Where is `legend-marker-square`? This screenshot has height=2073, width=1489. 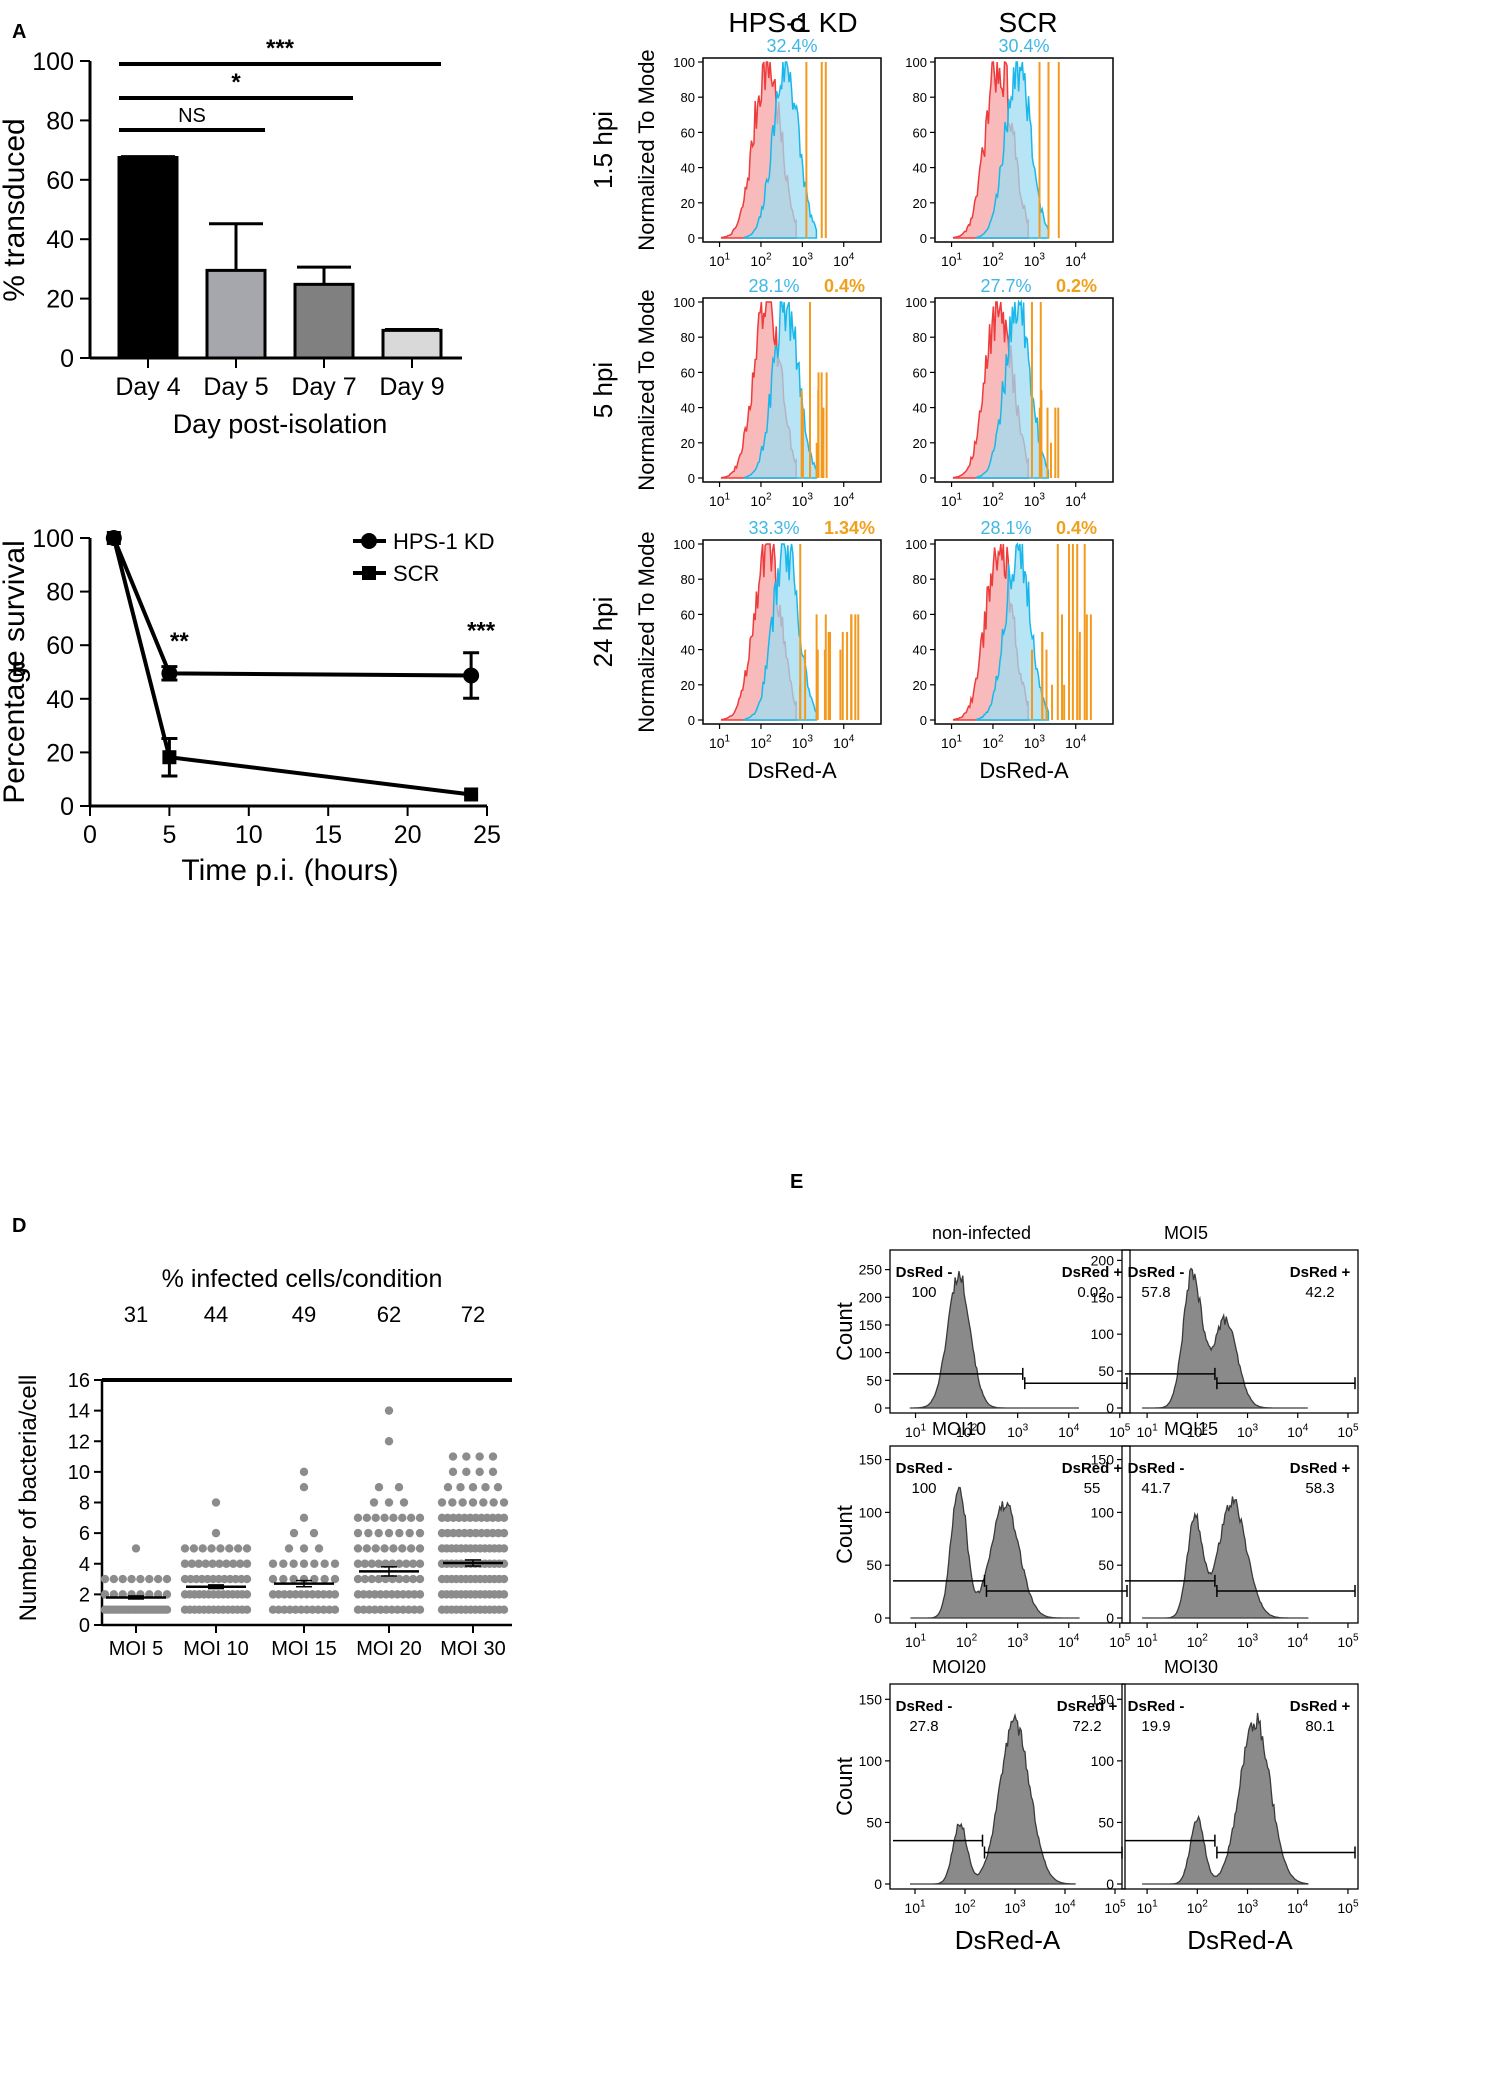 legend-marker-square is located at coordinates (369, 573).